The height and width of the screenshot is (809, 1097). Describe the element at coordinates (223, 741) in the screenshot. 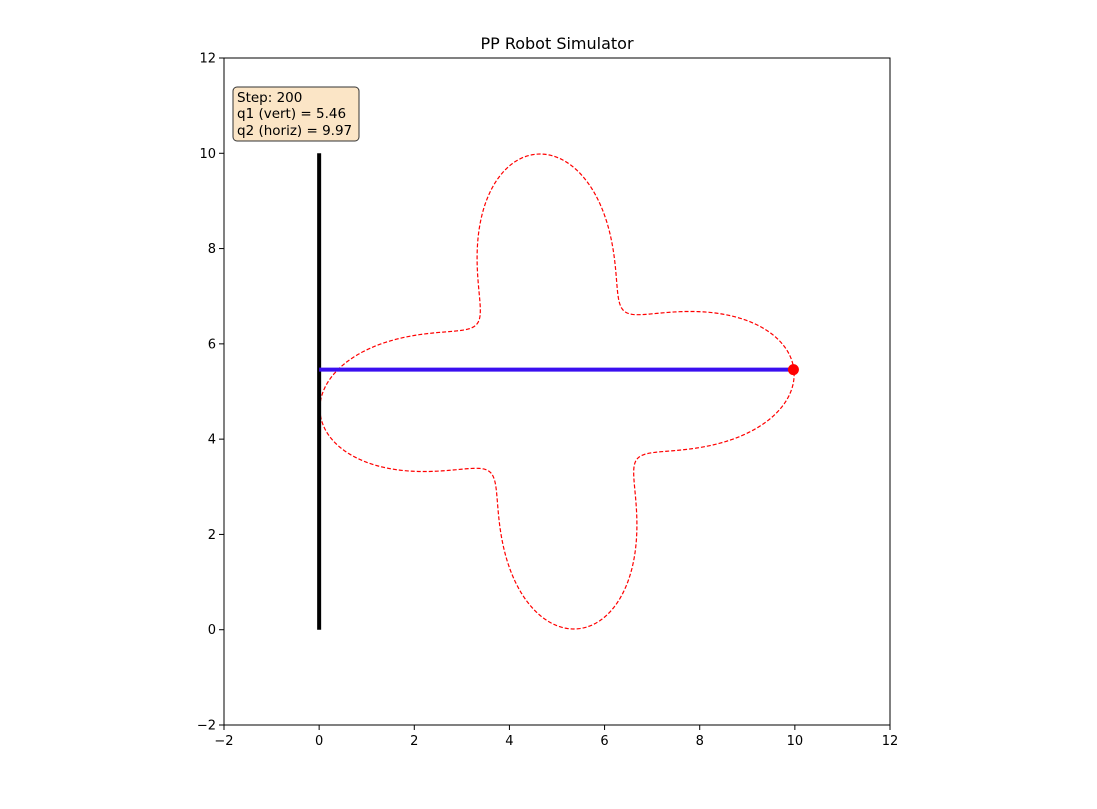

I see `x-tick-label: −2` at that location.